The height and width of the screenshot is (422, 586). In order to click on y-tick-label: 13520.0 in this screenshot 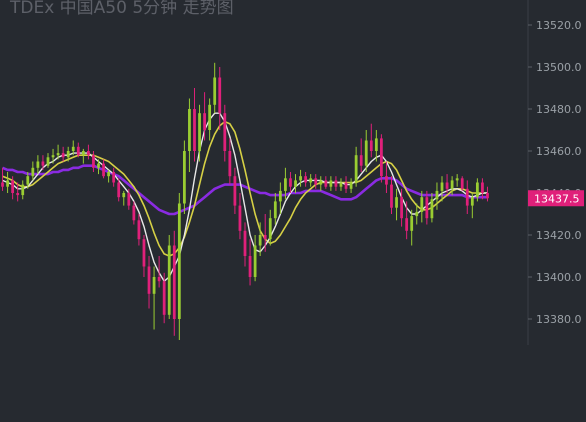, I will do `click(559, 25)`.